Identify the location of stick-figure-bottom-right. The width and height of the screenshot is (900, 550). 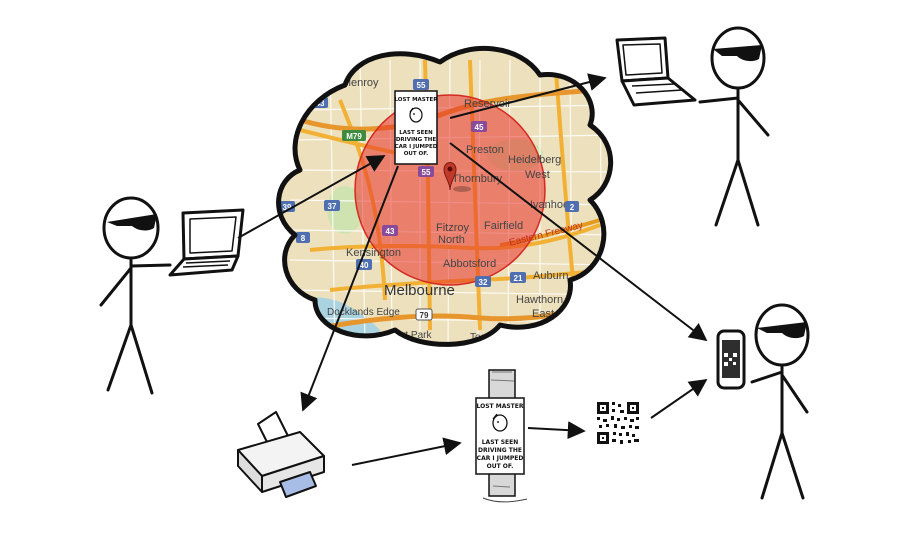
(780, 401).